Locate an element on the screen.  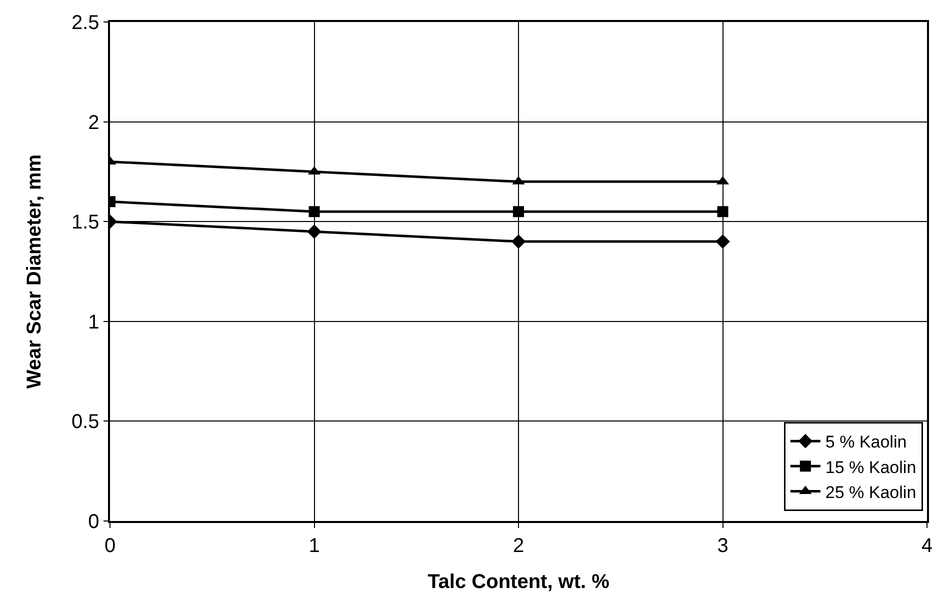
x-tick-label: 1 is located at coordinates (314, 545).